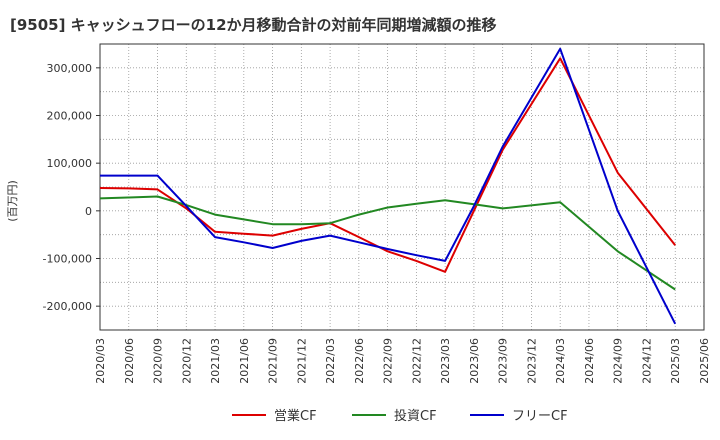 The height and width of the screenshot is (440, 720). I want to click on legend-label: 投資CF, so click(415, 416).